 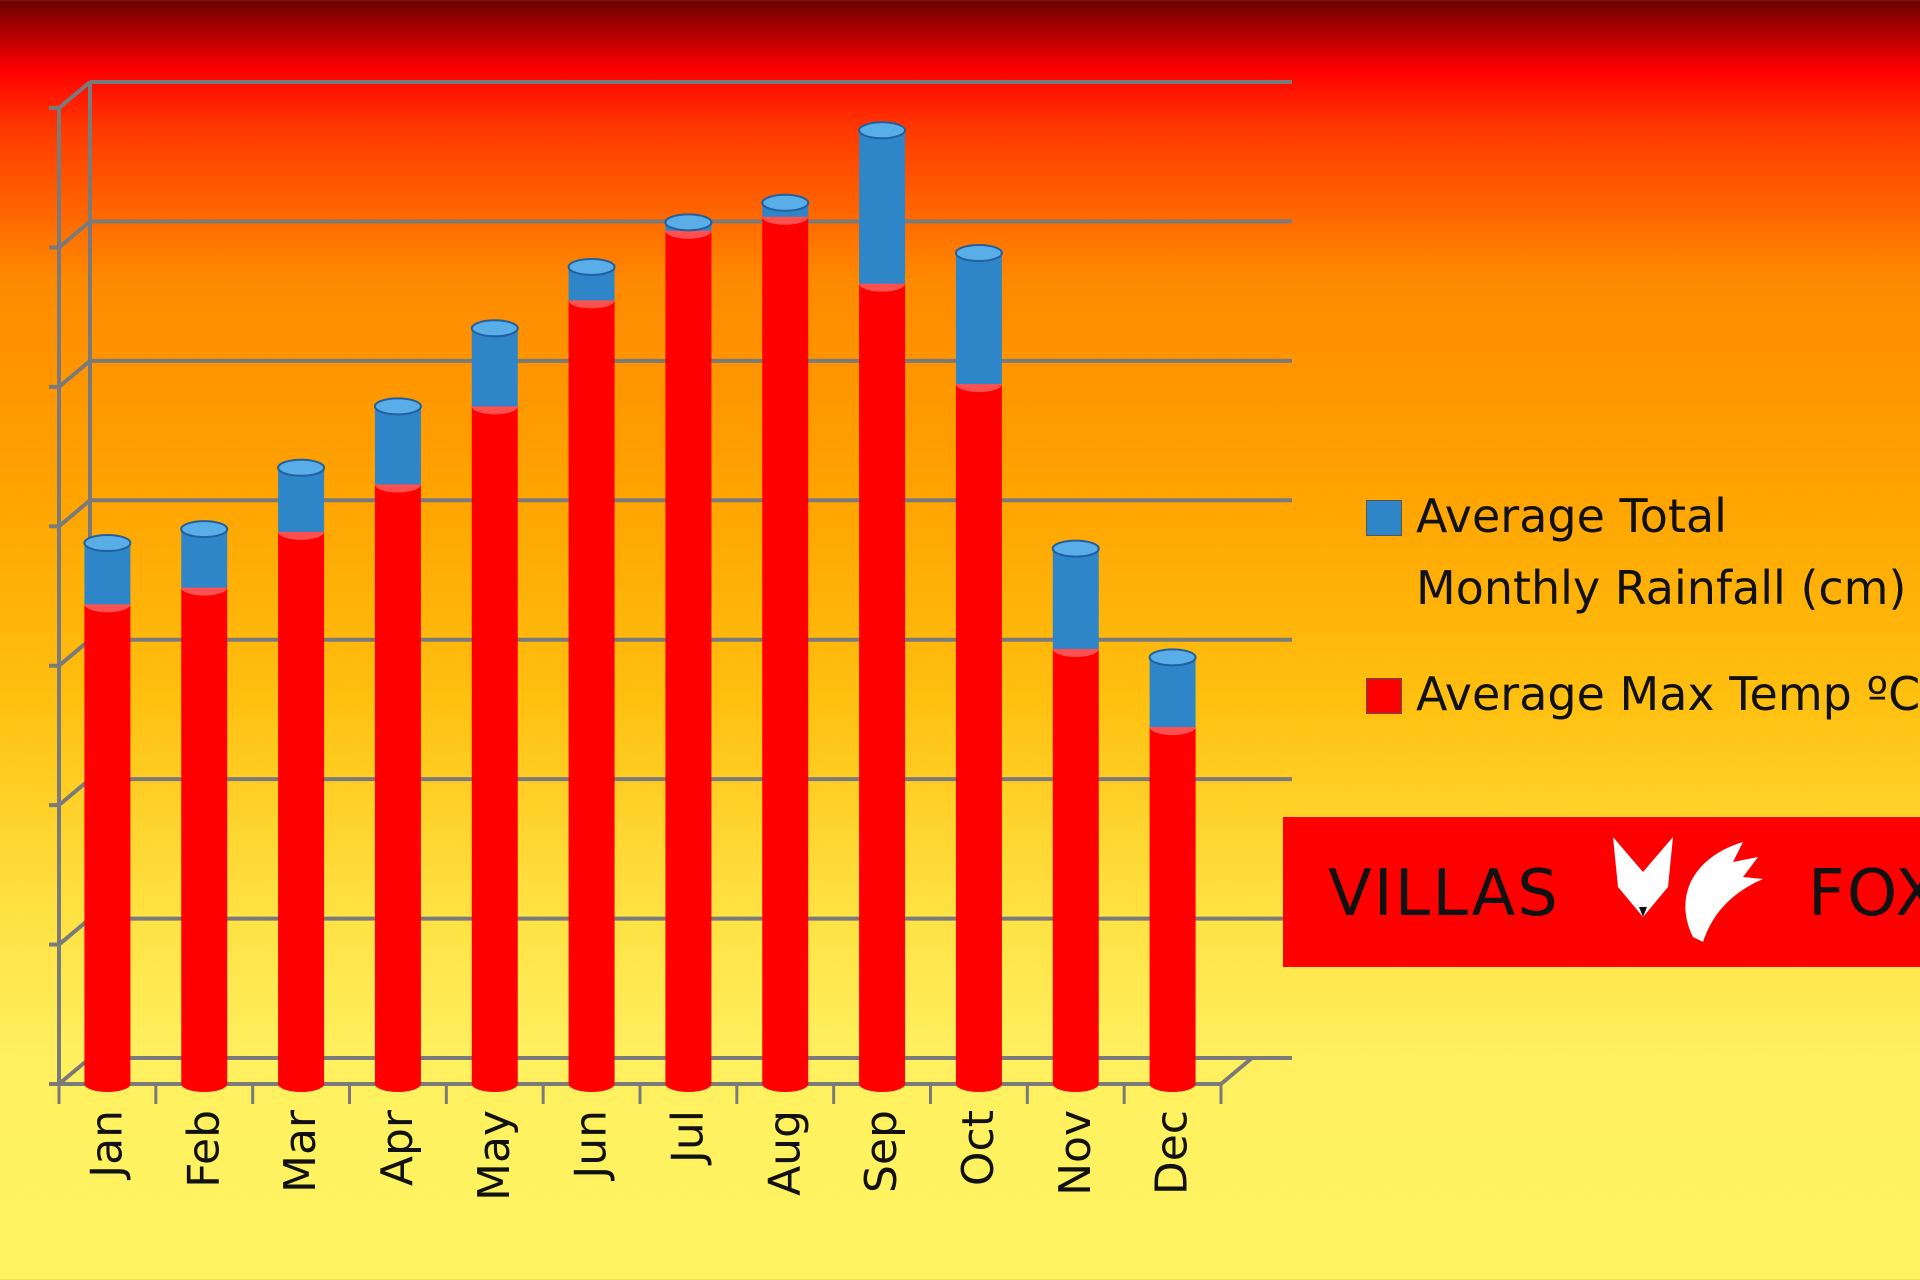 What do you see at coordinates (1661, 552) in the screenshot?
I see `legend-label: Average Total Monthly Rainfall (cm)` at bounding box center [1661, 552].